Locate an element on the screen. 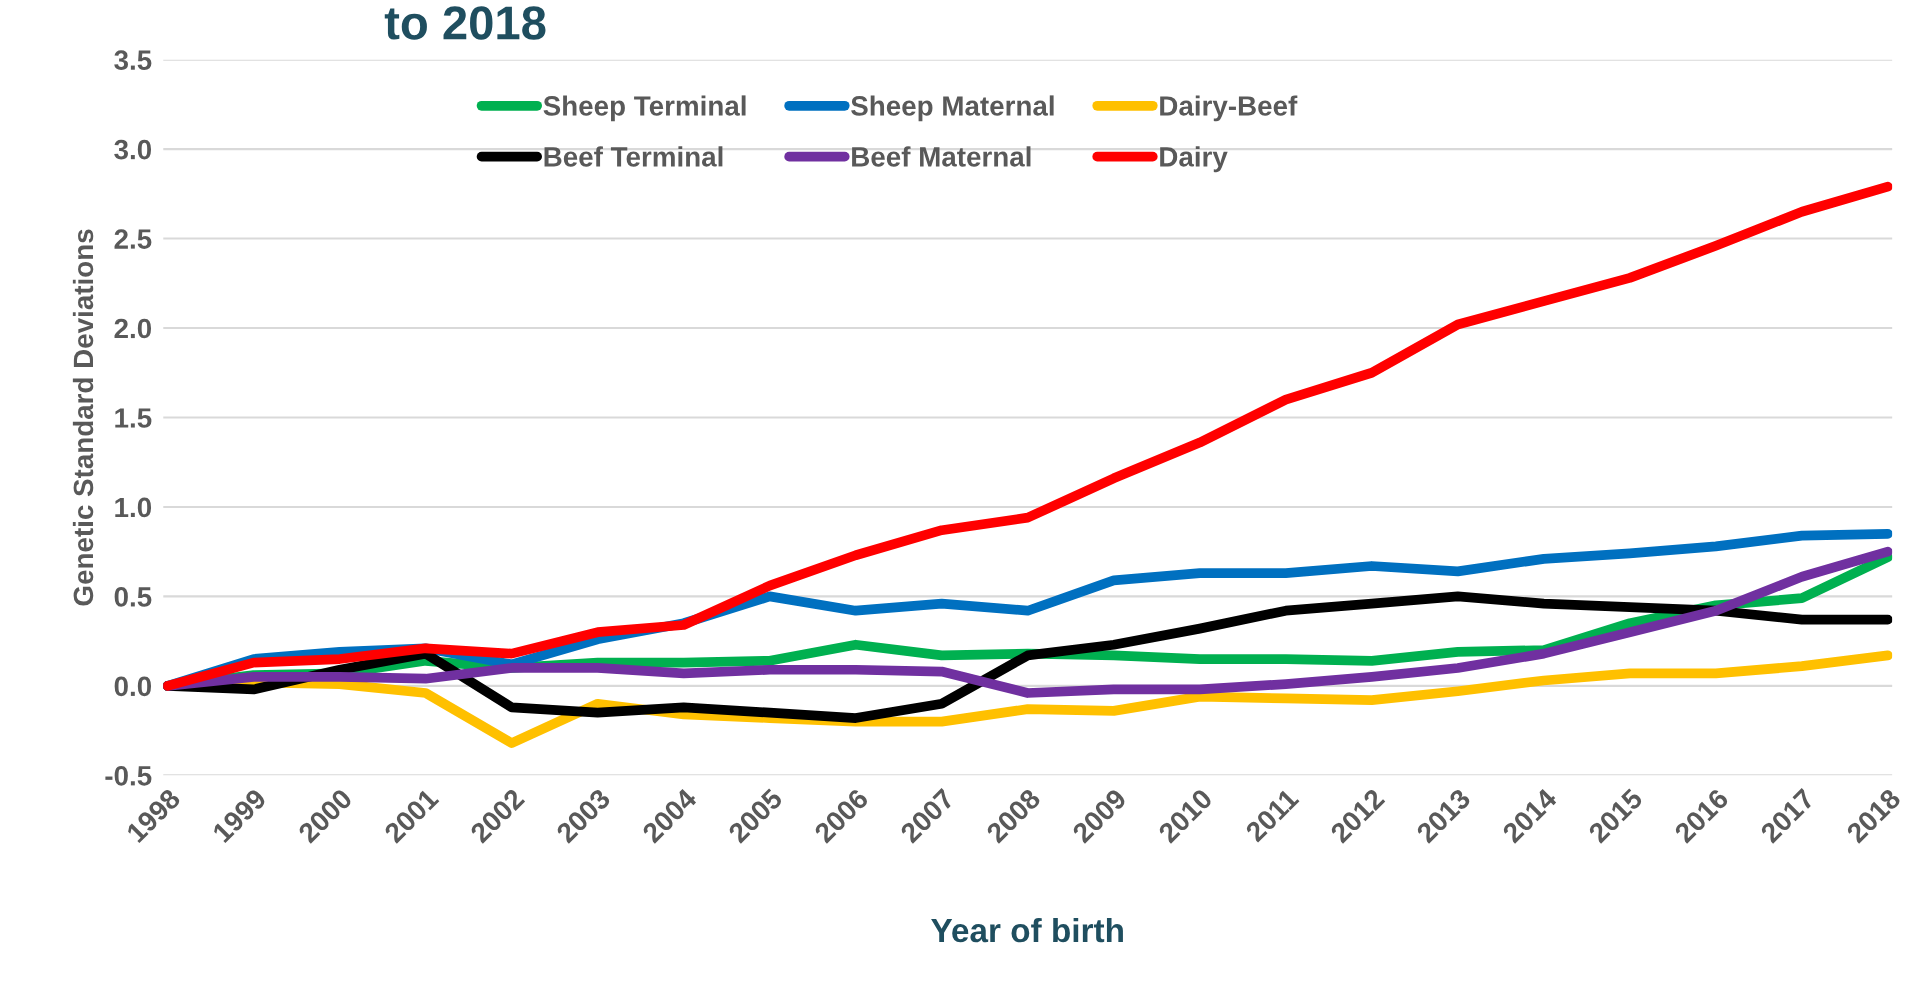 The image size is (1921, 994). y-tick-label: 2.0 is located at coordinates (133, 328).